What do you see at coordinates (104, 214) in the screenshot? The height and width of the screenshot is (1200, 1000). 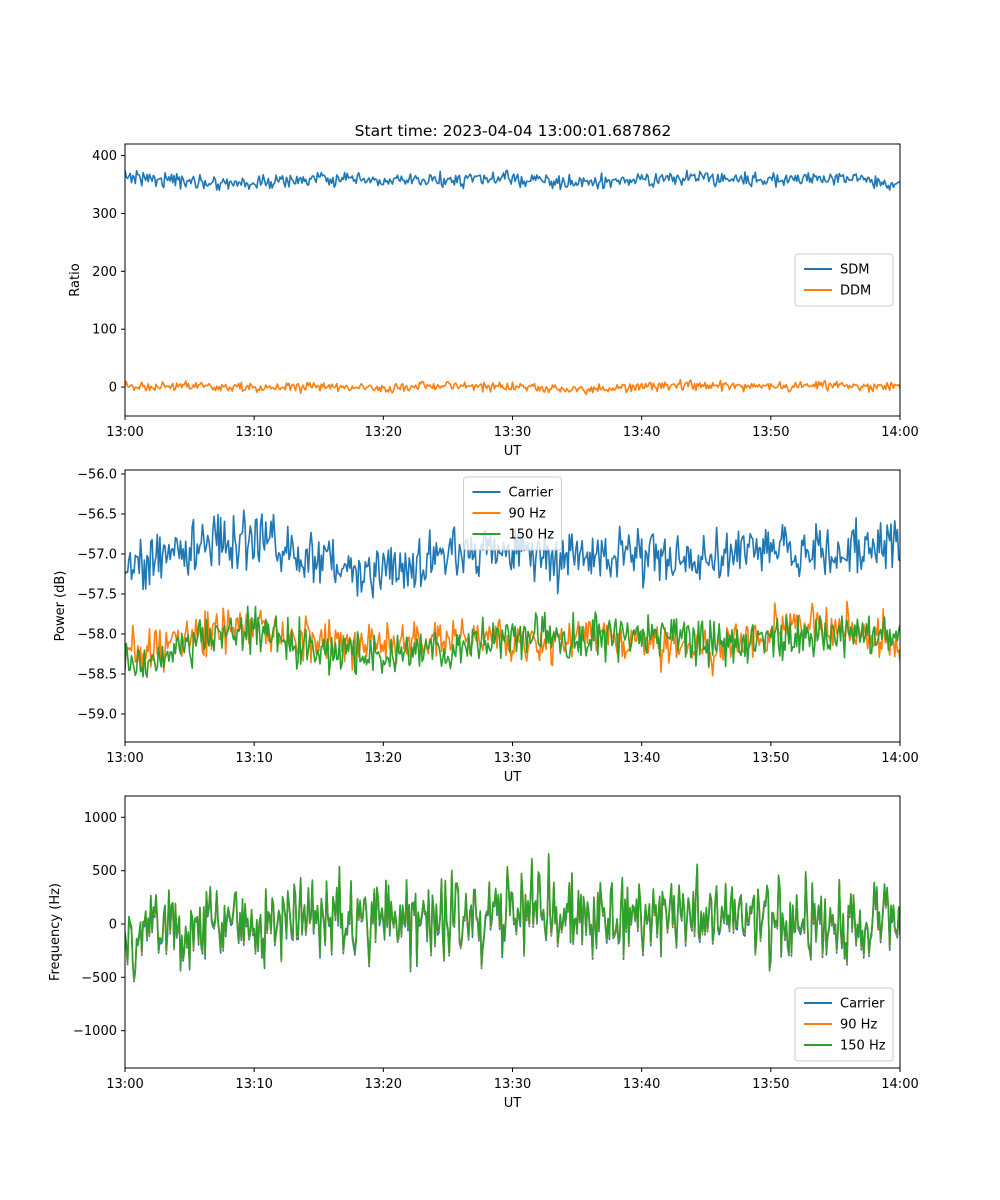 I see `y-tick-label: 300` at bounding box center [104, 214].